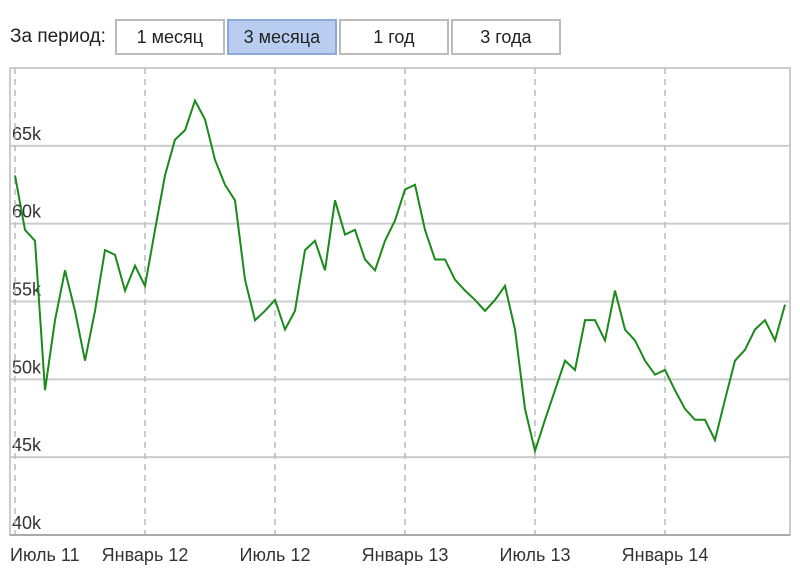  What do you see at coordinates (27, 523) in the screenshot?
I see `y-tick-label: 40k` at bounding box center [27, 523].